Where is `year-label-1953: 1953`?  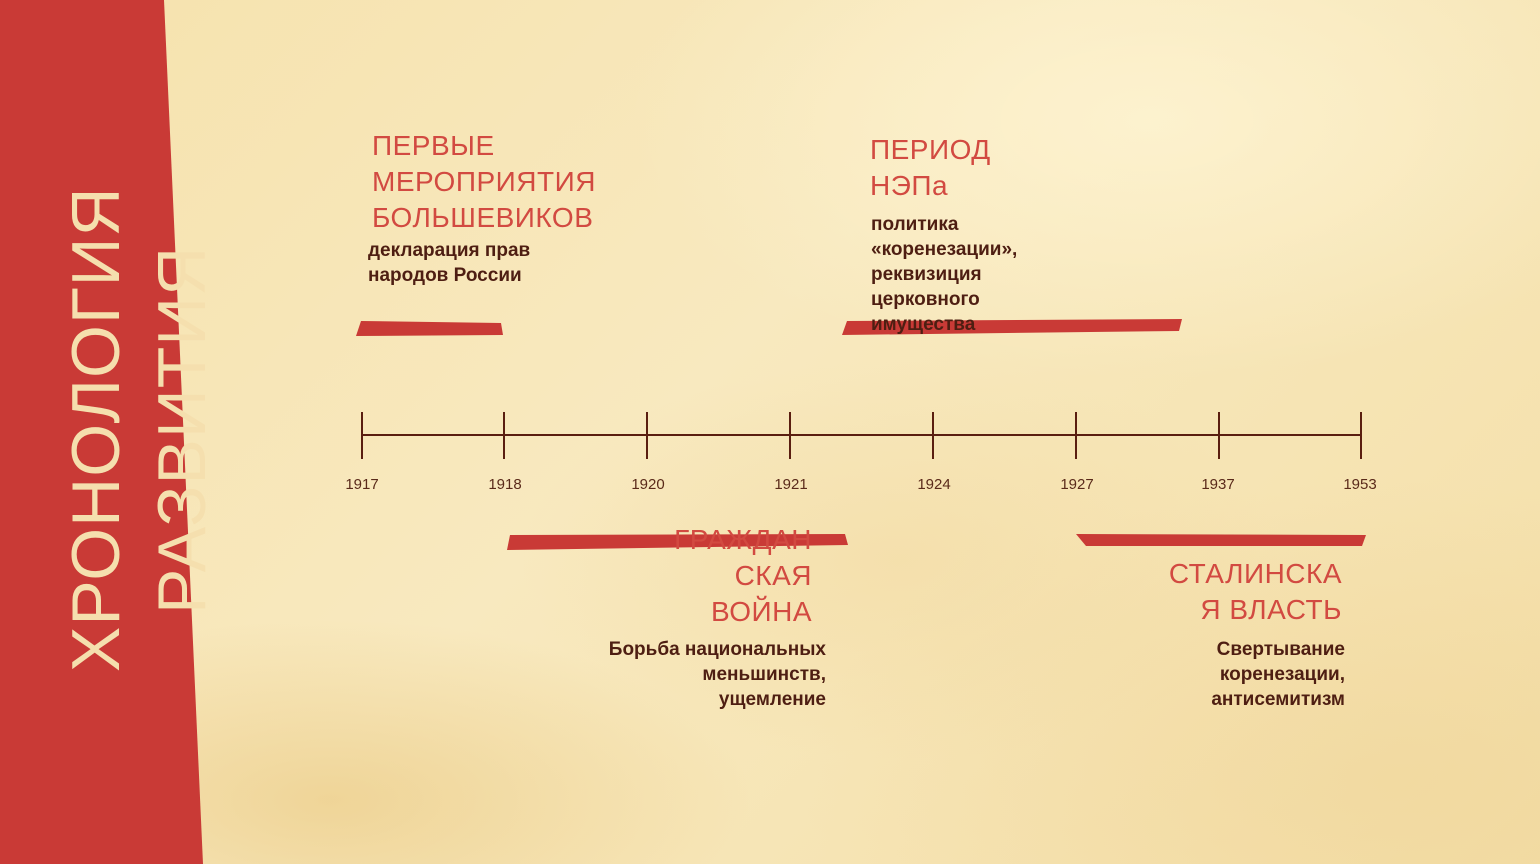
year-label-1953: 1953 is located at coordinates (1360, 484).